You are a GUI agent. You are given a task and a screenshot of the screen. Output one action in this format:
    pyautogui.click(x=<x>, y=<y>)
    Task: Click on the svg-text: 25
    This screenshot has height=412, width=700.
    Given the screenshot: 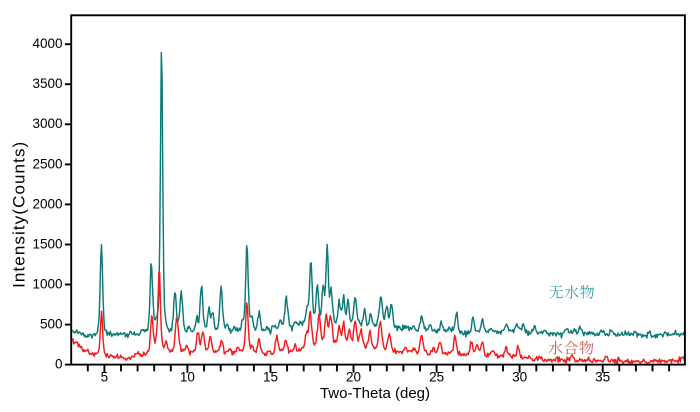 What is the action you would take?
    pyautogui.click(x=436, y=377)
    